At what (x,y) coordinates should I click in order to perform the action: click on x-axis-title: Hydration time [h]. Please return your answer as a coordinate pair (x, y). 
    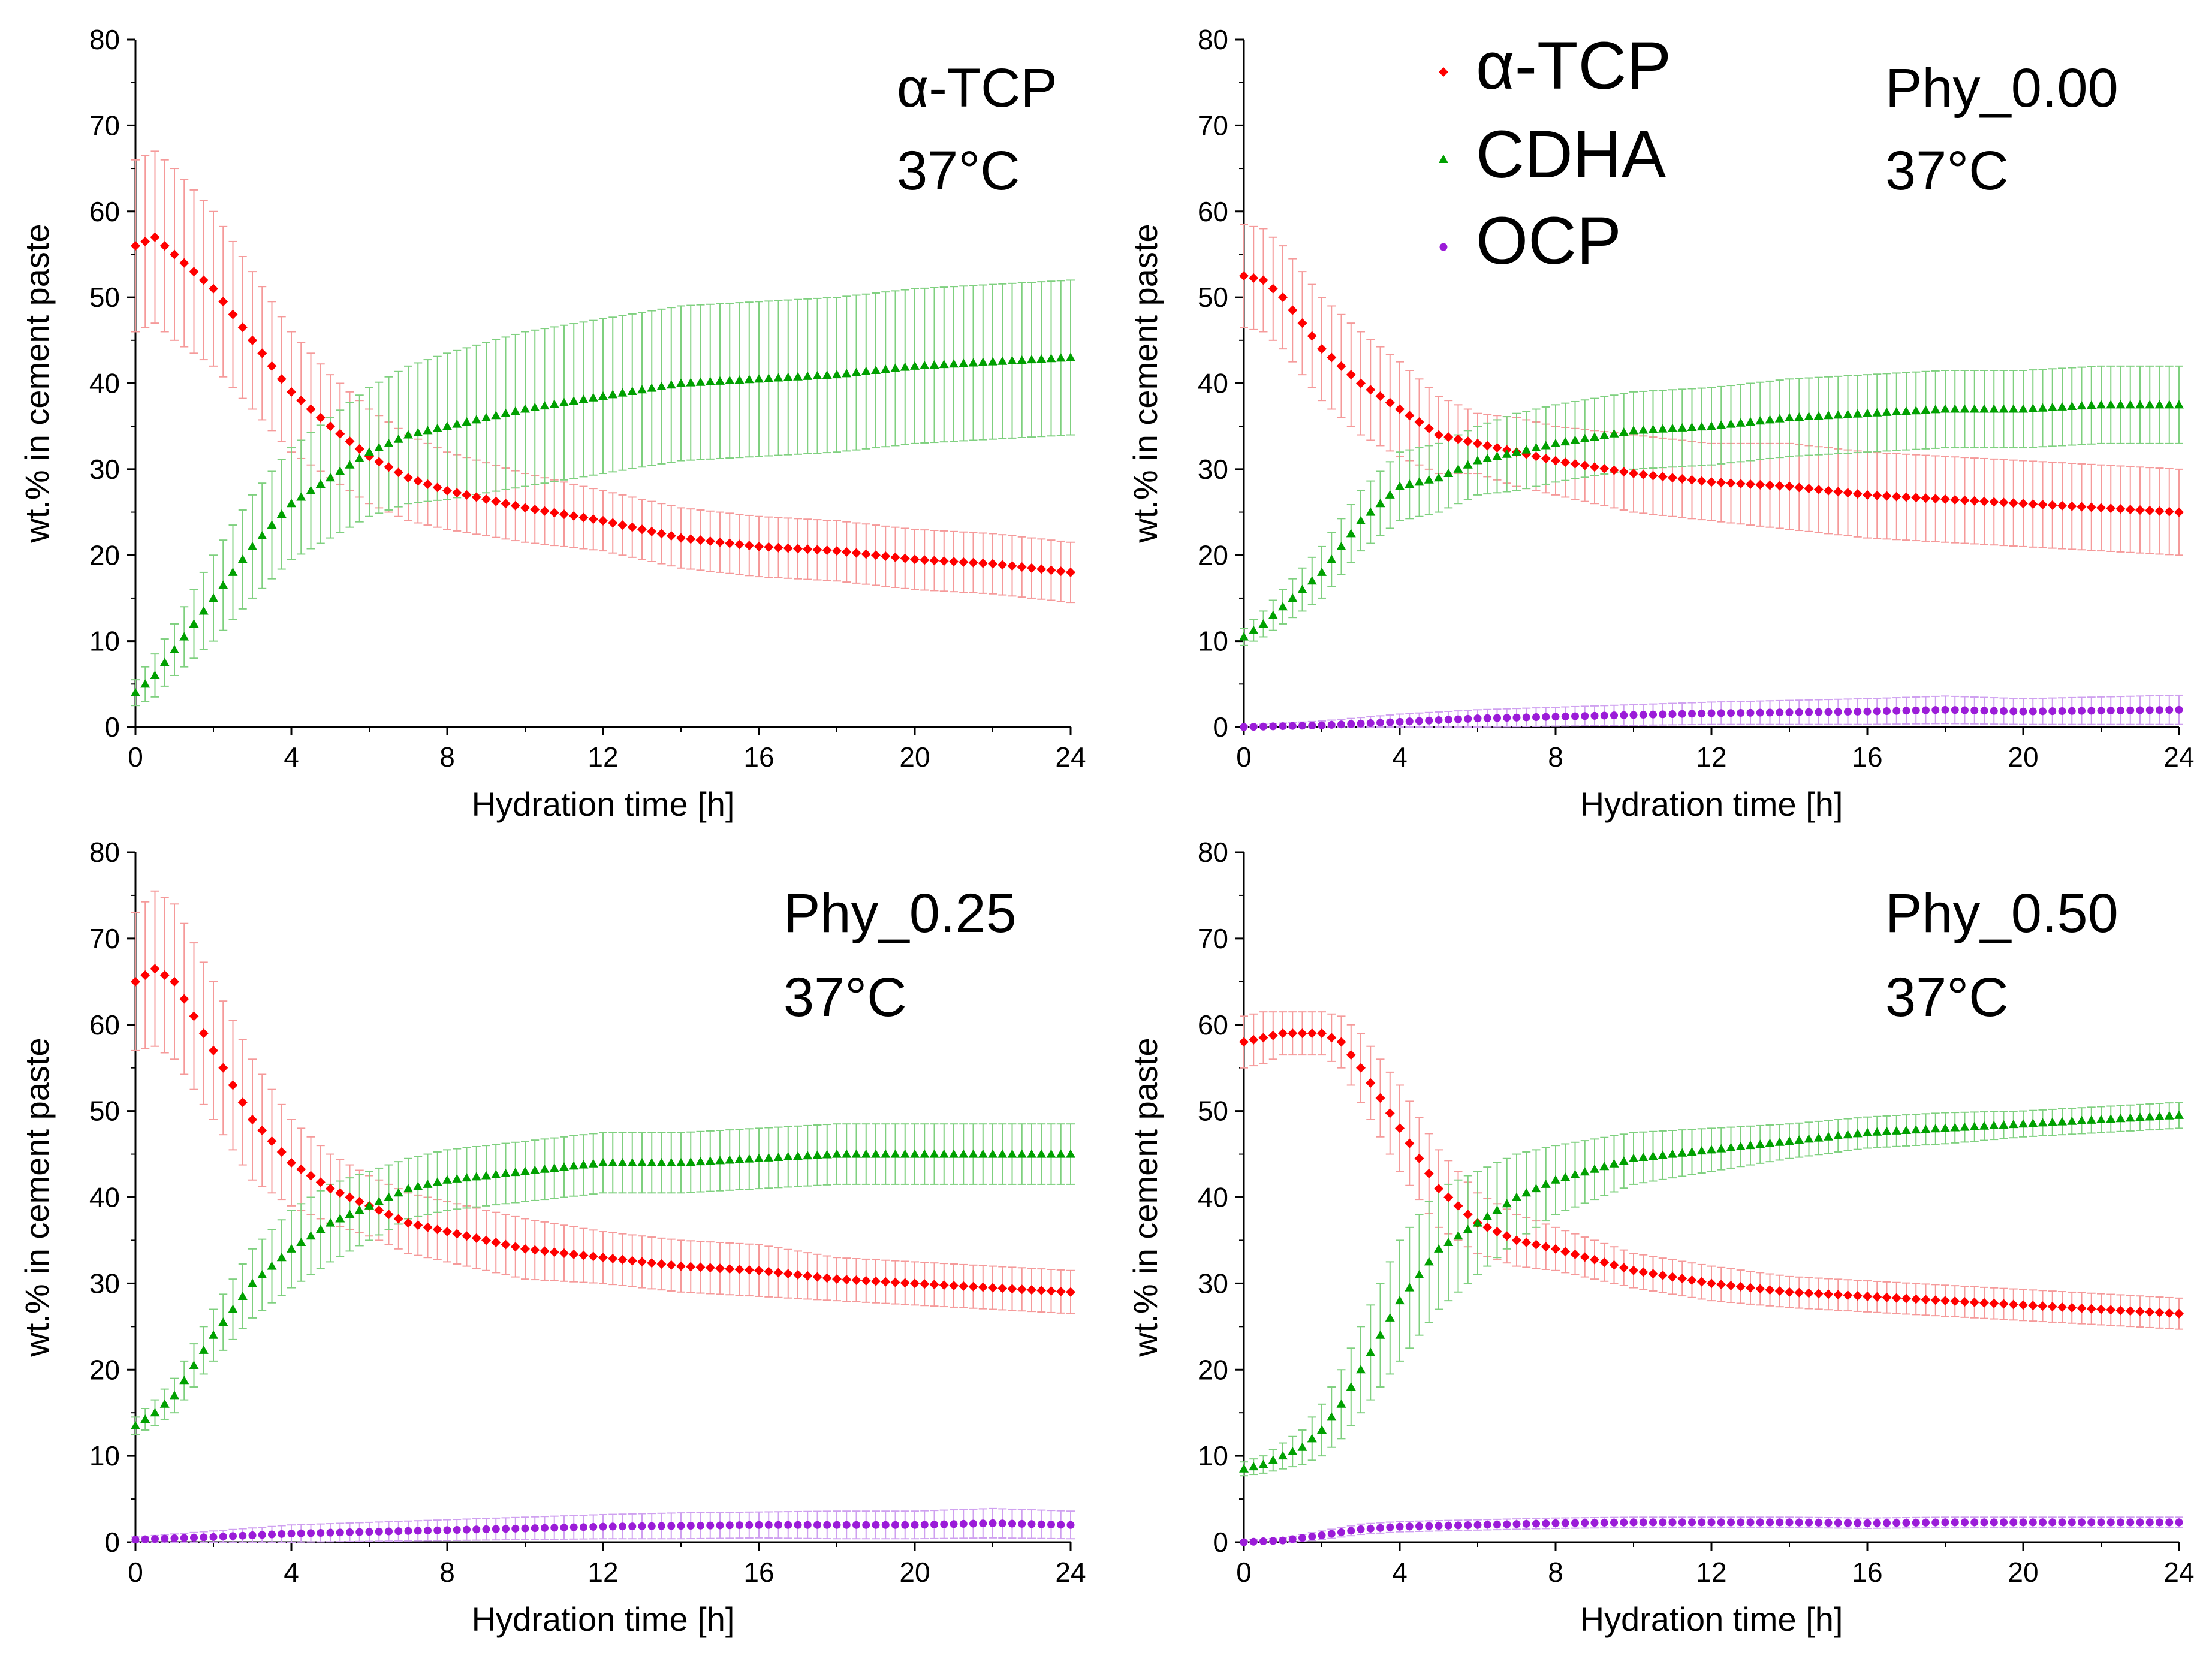
    Looking at the image, I should click on (1711, 1619).